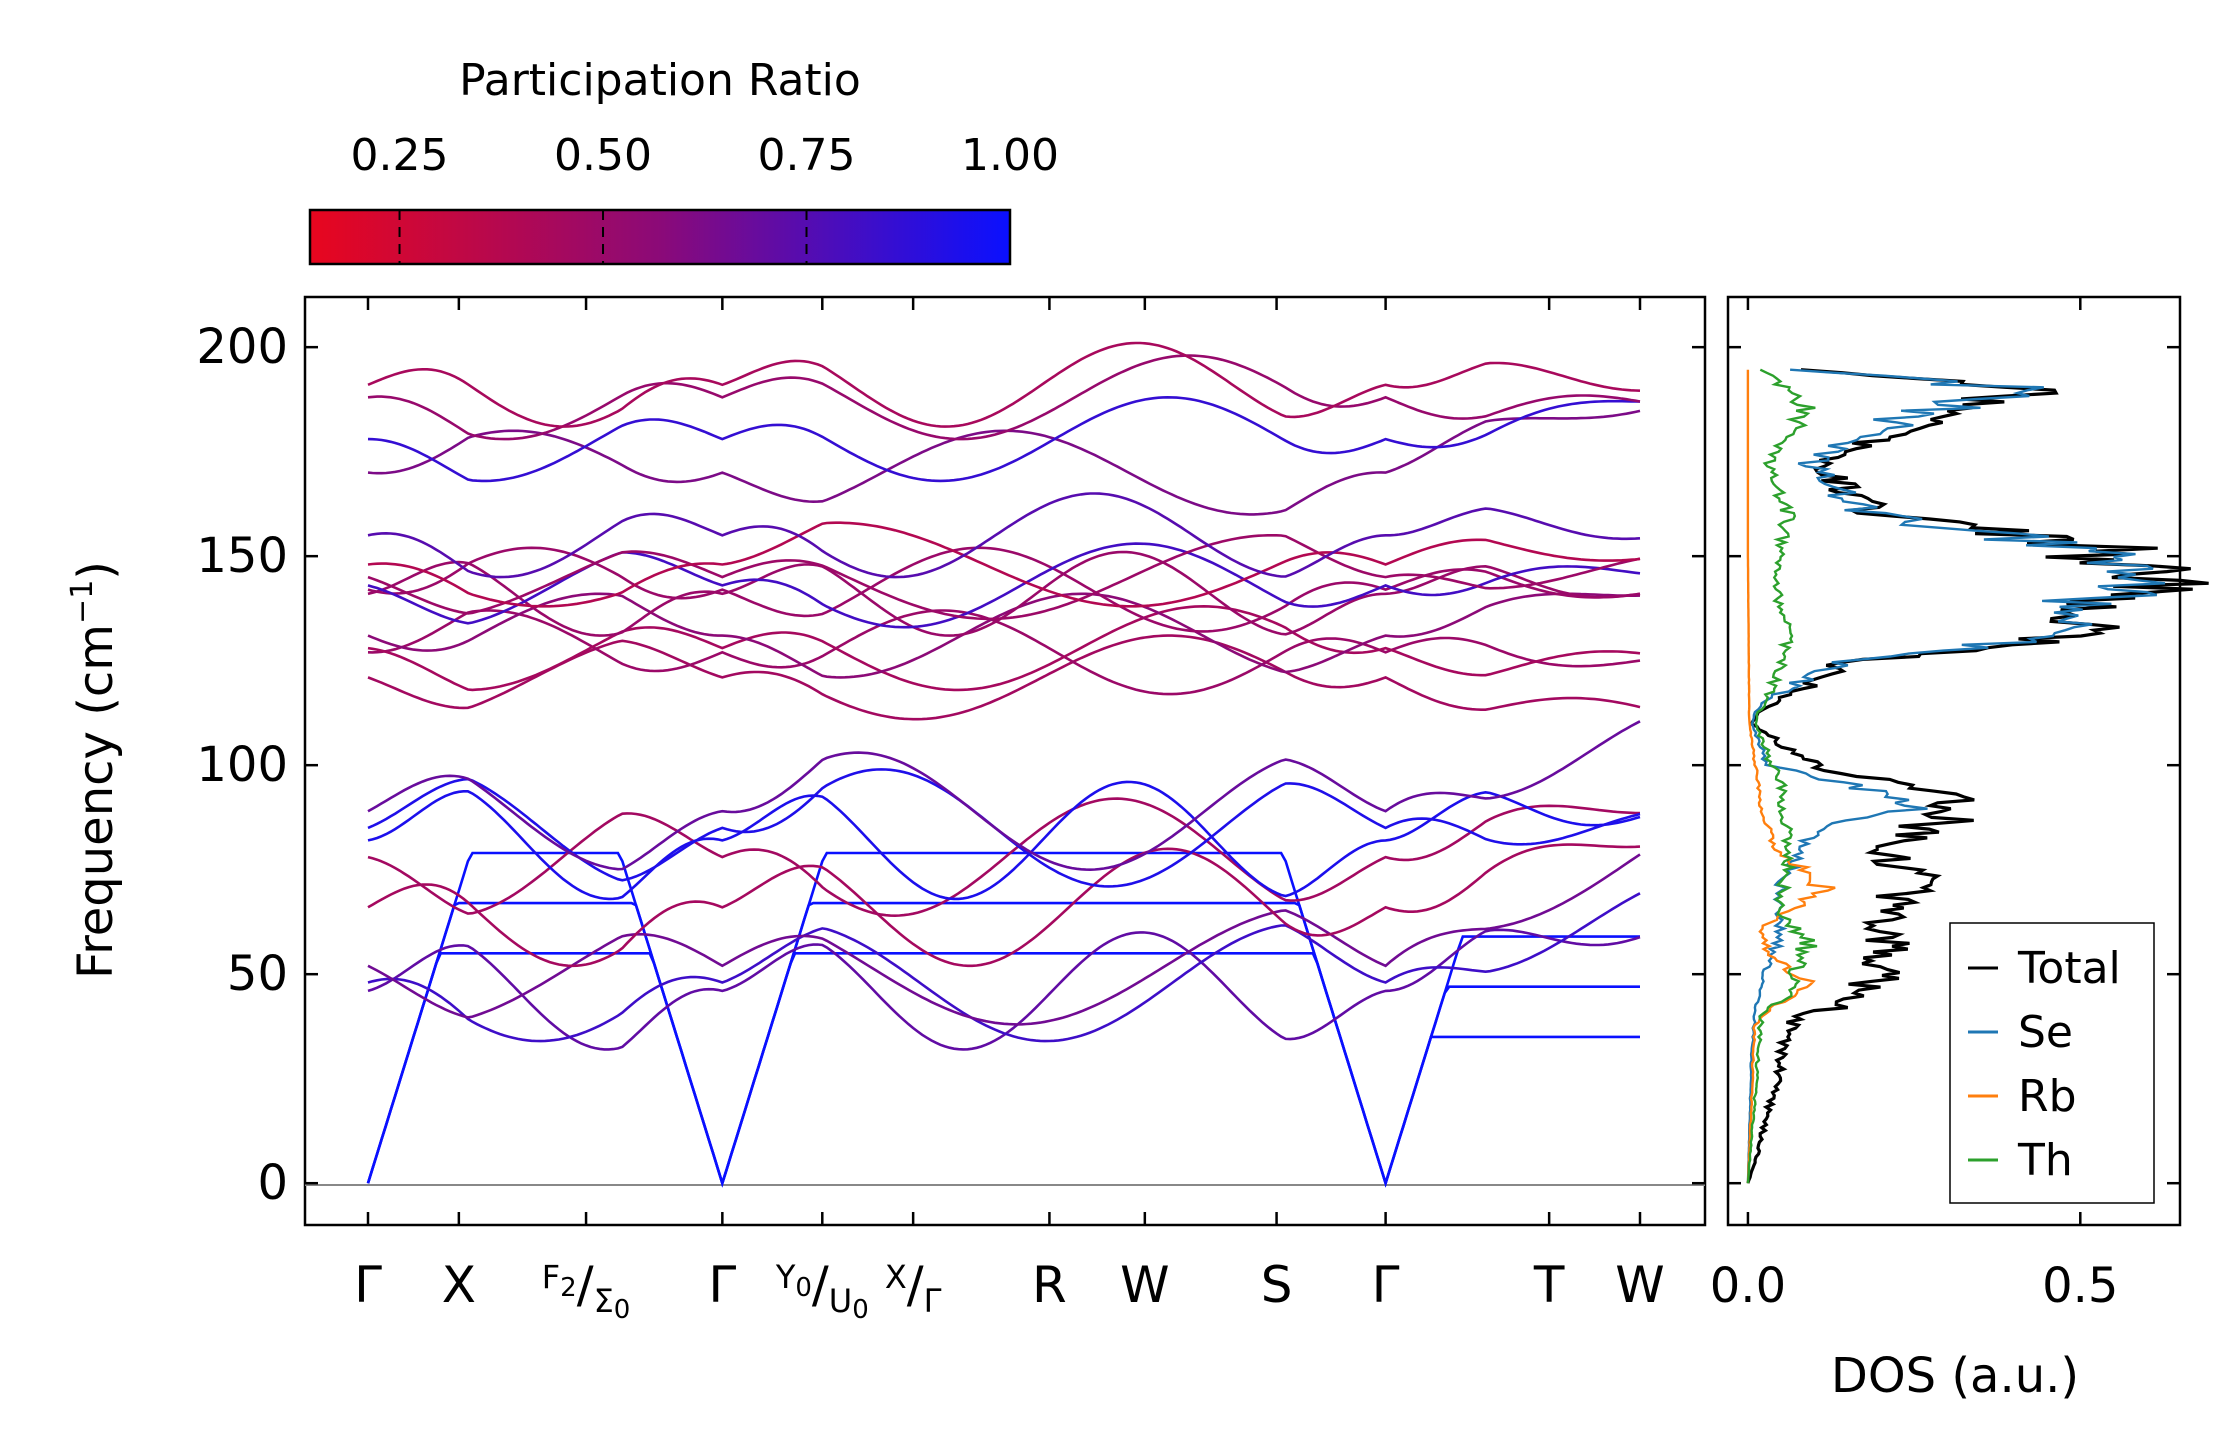 The height and width of the screenshot is (1455, 2222). What do you see at coordinates (242, 556) in the screenshot?
I see `y-tick-label: 150` at bounding box center [242, 556].